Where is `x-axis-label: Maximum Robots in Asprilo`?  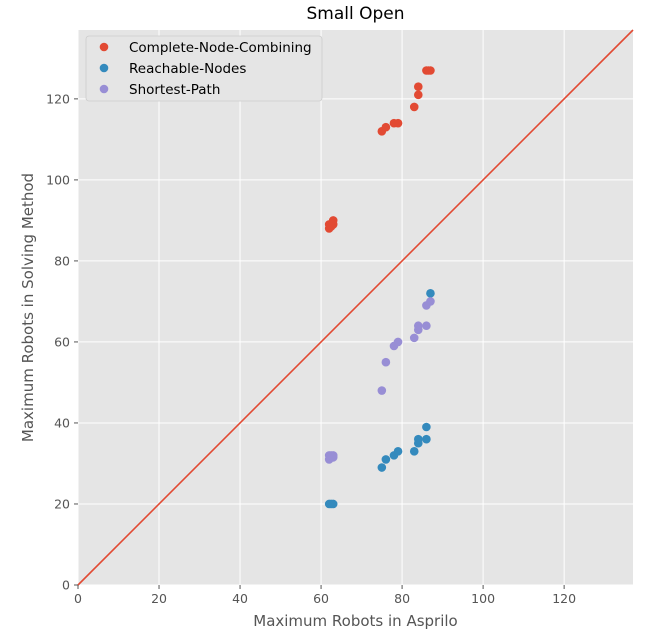 x-axis-label: Maximum Robots in Asprilo is located at coordinates (355, 621).